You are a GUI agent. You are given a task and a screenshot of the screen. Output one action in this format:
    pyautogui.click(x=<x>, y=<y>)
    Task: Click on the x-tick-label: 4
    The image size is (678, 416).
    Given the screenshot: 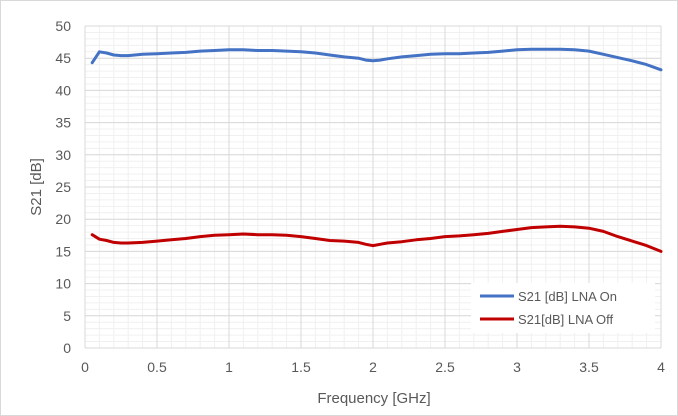 What is the action you would take?
    pyautogui.click(x=661, y=367)
    